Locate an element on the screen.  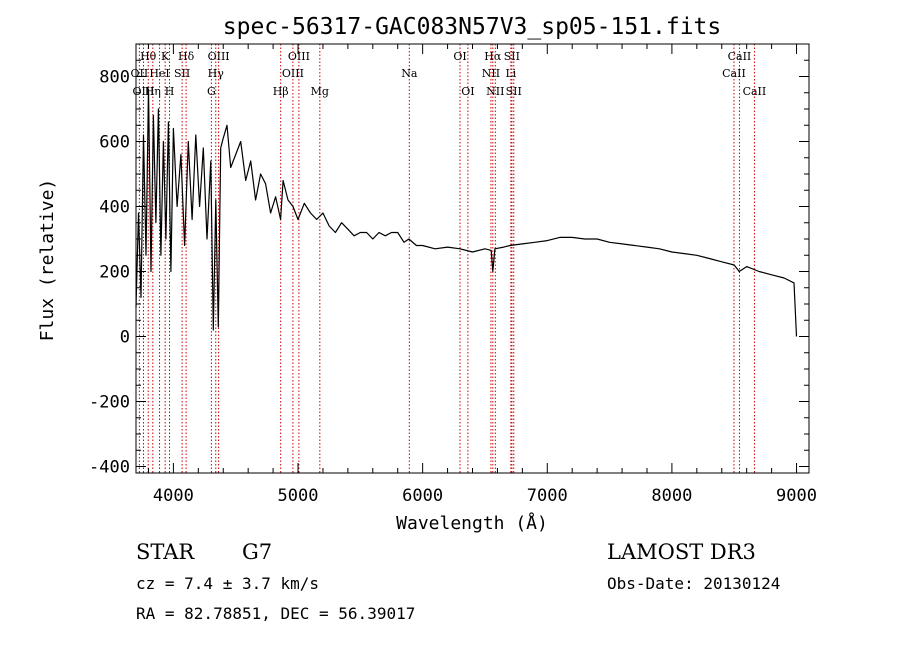
marker-label: HeI is located at coordinates (159, 73).